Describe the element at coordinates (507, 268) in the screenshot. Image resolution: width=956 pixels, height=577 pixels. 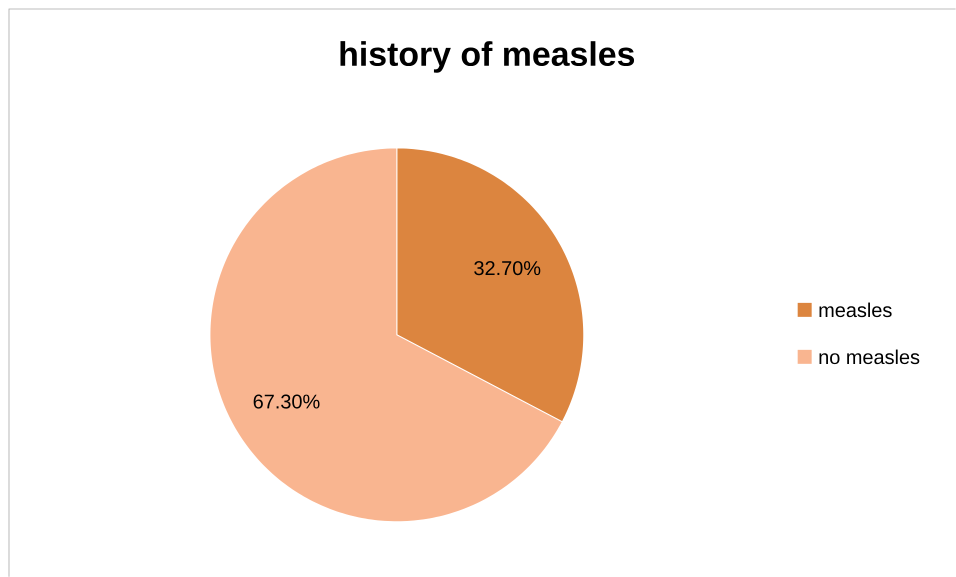
I see `data-label: 32.70%` at that location.